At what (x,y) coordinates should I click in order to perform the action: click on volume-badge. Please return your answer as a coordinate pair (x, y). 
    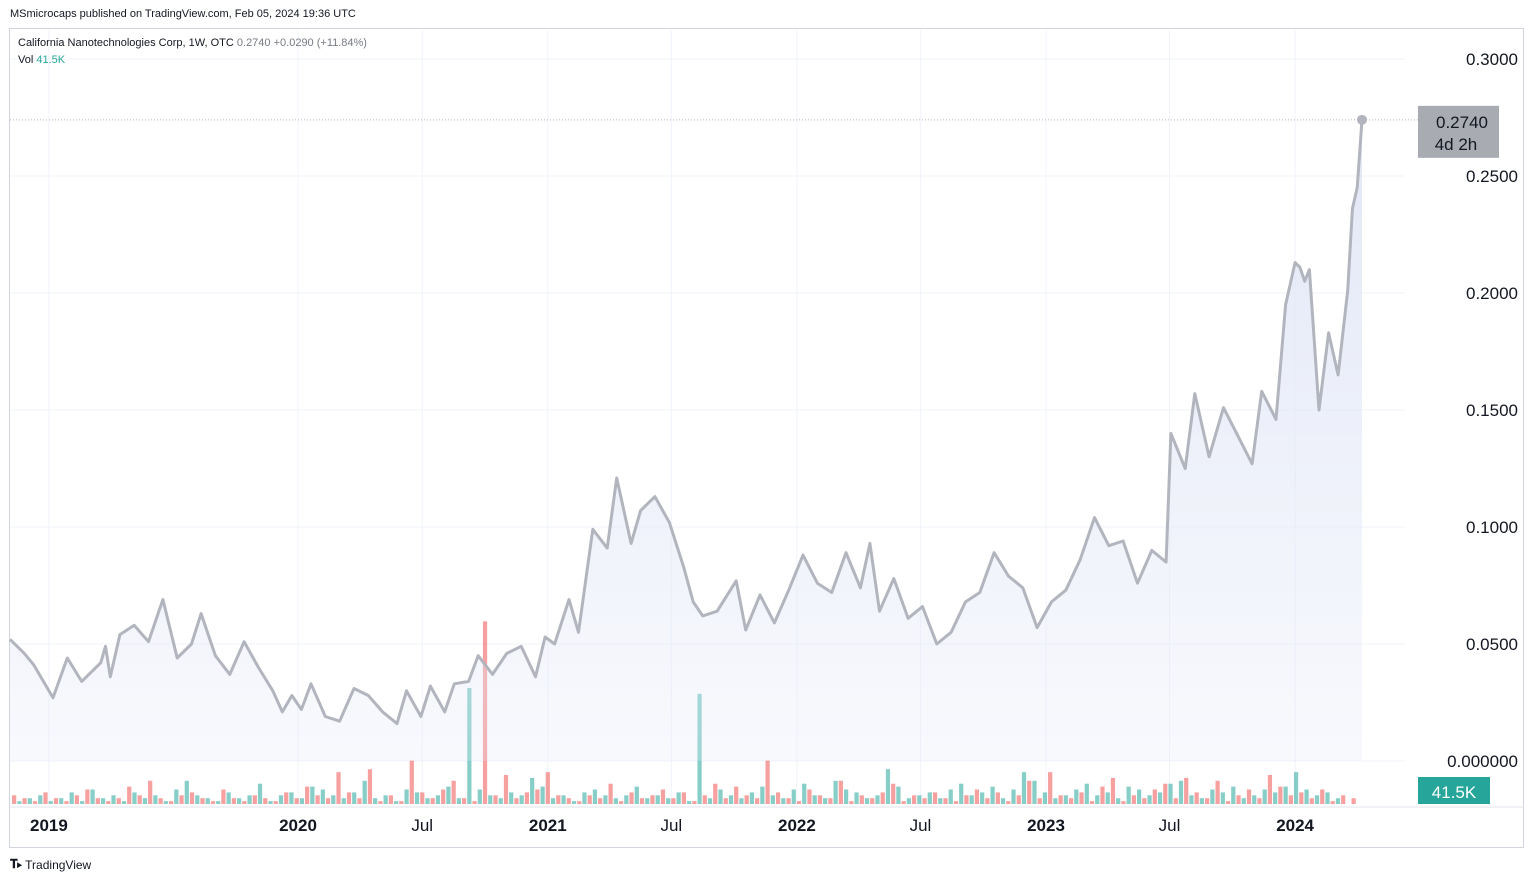
    Looking at the image, I should click on (1454, 790).